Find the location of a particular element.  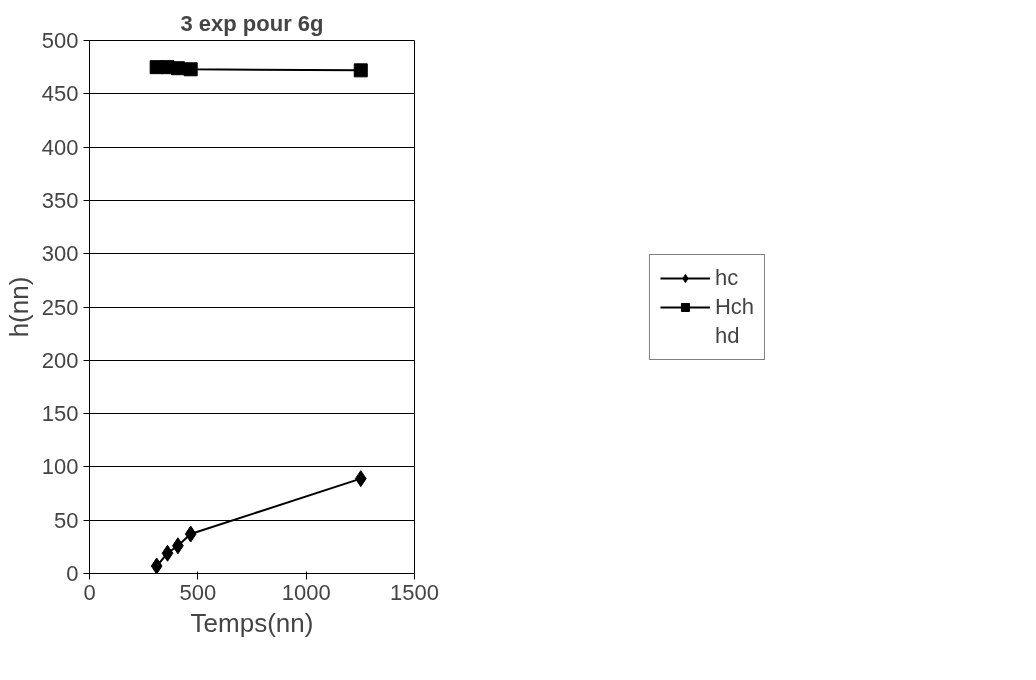

y-tick-label: 100 is located at coordinates (60, 467).